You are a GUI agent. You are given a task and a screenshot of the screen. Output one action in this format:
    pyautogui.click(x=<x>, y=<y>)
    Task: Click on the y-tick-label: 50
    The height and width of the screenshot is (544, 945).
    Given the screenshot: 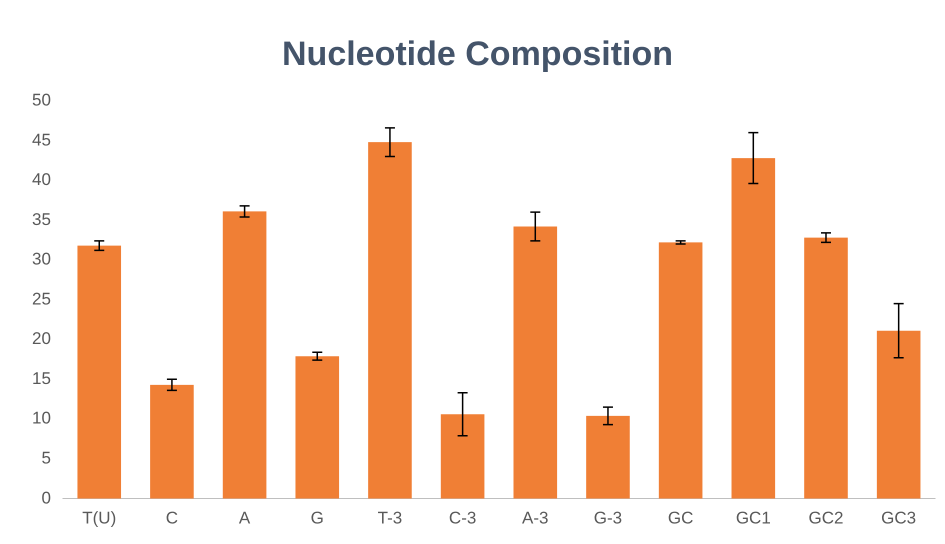 What is the action you would take?
    pyautogui.click(x=41, y=100)
    